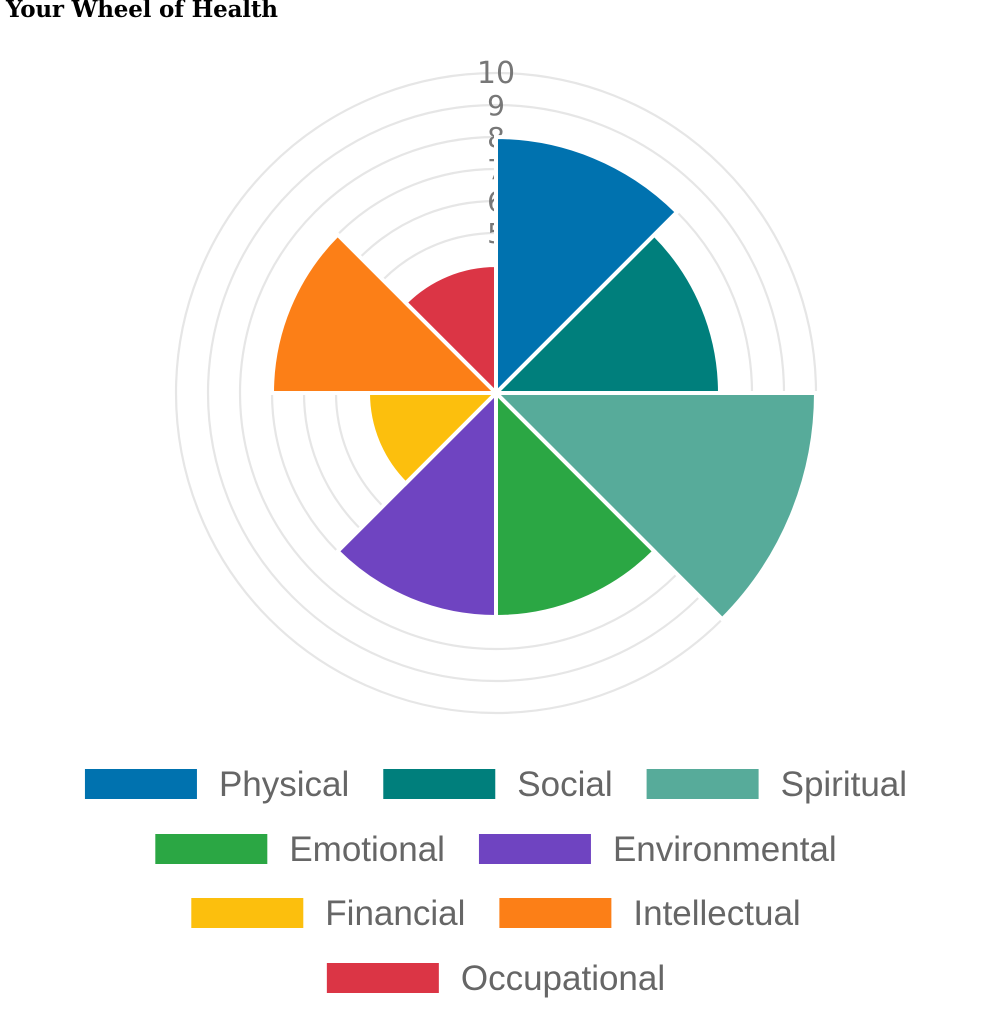  What do you see at coordinates (367, 849) in the screenshot?
I see `legend-label-emotional: Emotional` at bounding box center [367, 849].